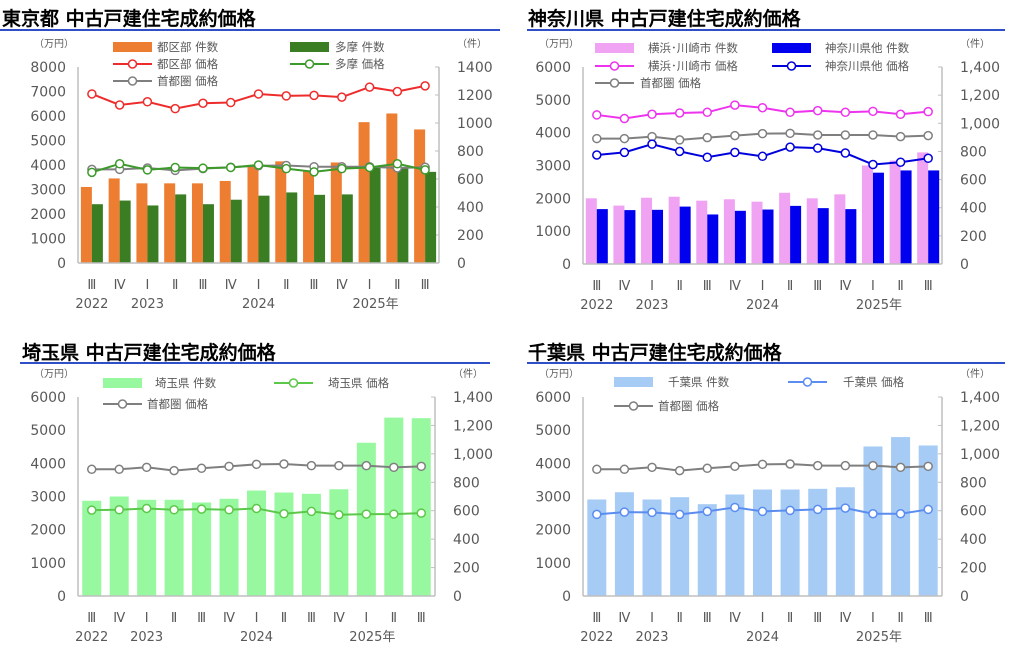 This screenshot has height=660, width=1024. I want to click on y-tick-left: 6000, so click(48, 398).